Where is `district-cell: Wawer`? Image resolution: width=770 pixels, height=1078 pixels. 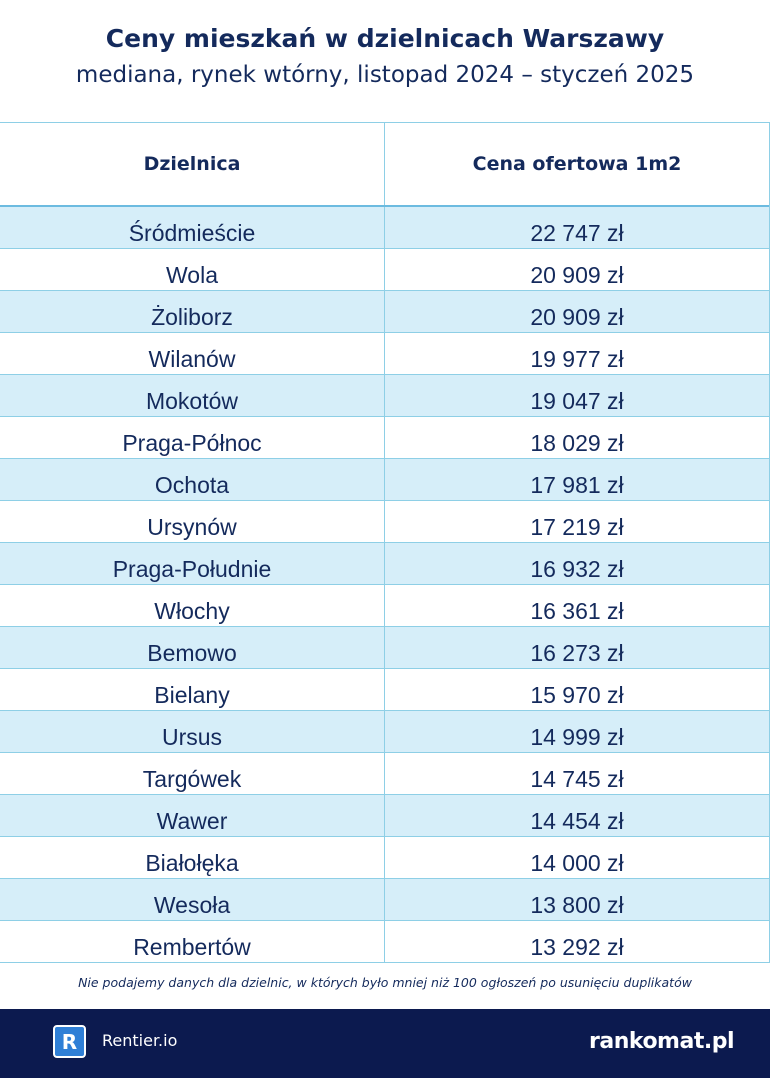
district-cell: Wawer is located at coordinates (192, 815).